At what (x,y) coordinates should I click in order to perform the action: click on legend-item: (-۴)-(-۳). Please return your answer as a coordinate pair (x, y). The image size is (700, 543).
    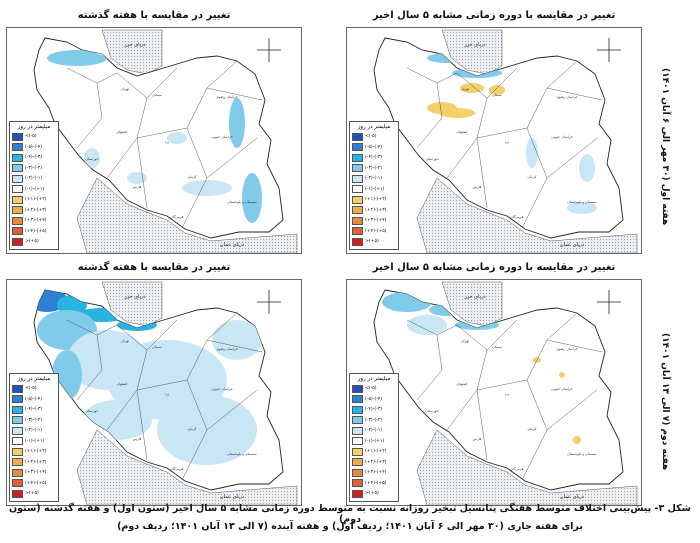
    Looking at the image, I should click on (34, 410).